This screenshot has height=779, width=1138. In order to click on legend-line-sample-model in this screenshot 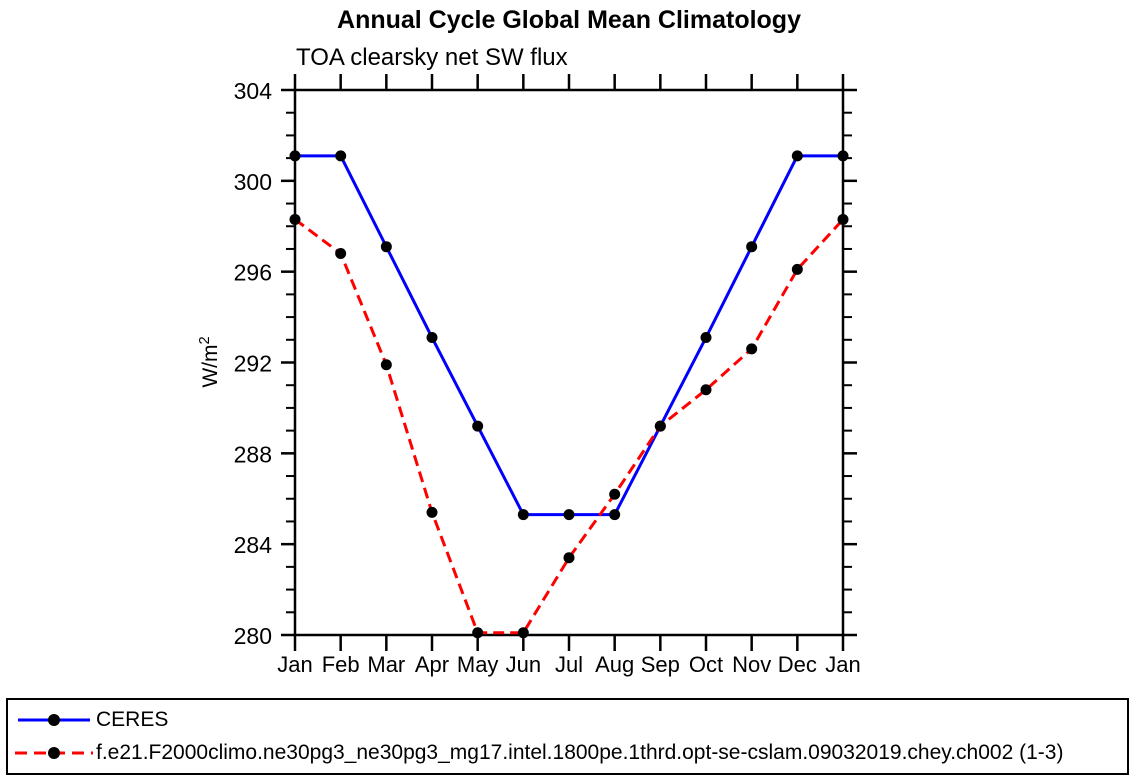, I will do `click(54, 753)`.